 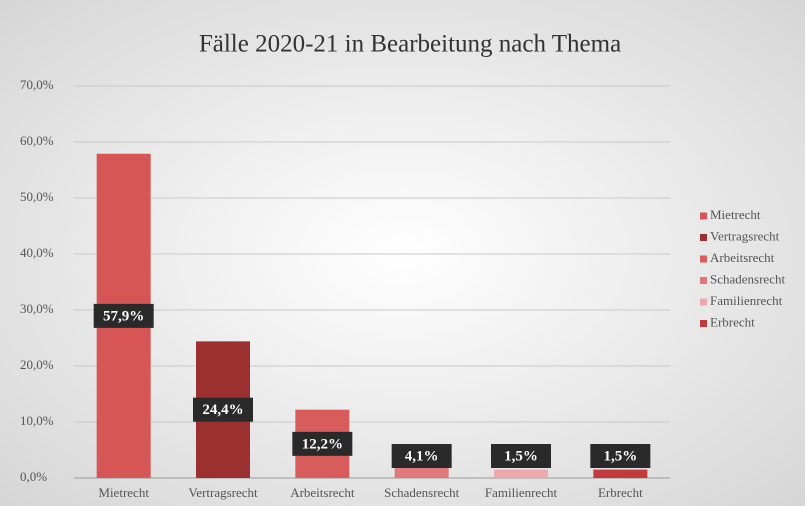 What do you see at coordinates (410, 44) in the screenshot?
I see `chart-title: Fälle 2020-21 in Bearbeitung nach Thema` at bounding box center [410, 44].